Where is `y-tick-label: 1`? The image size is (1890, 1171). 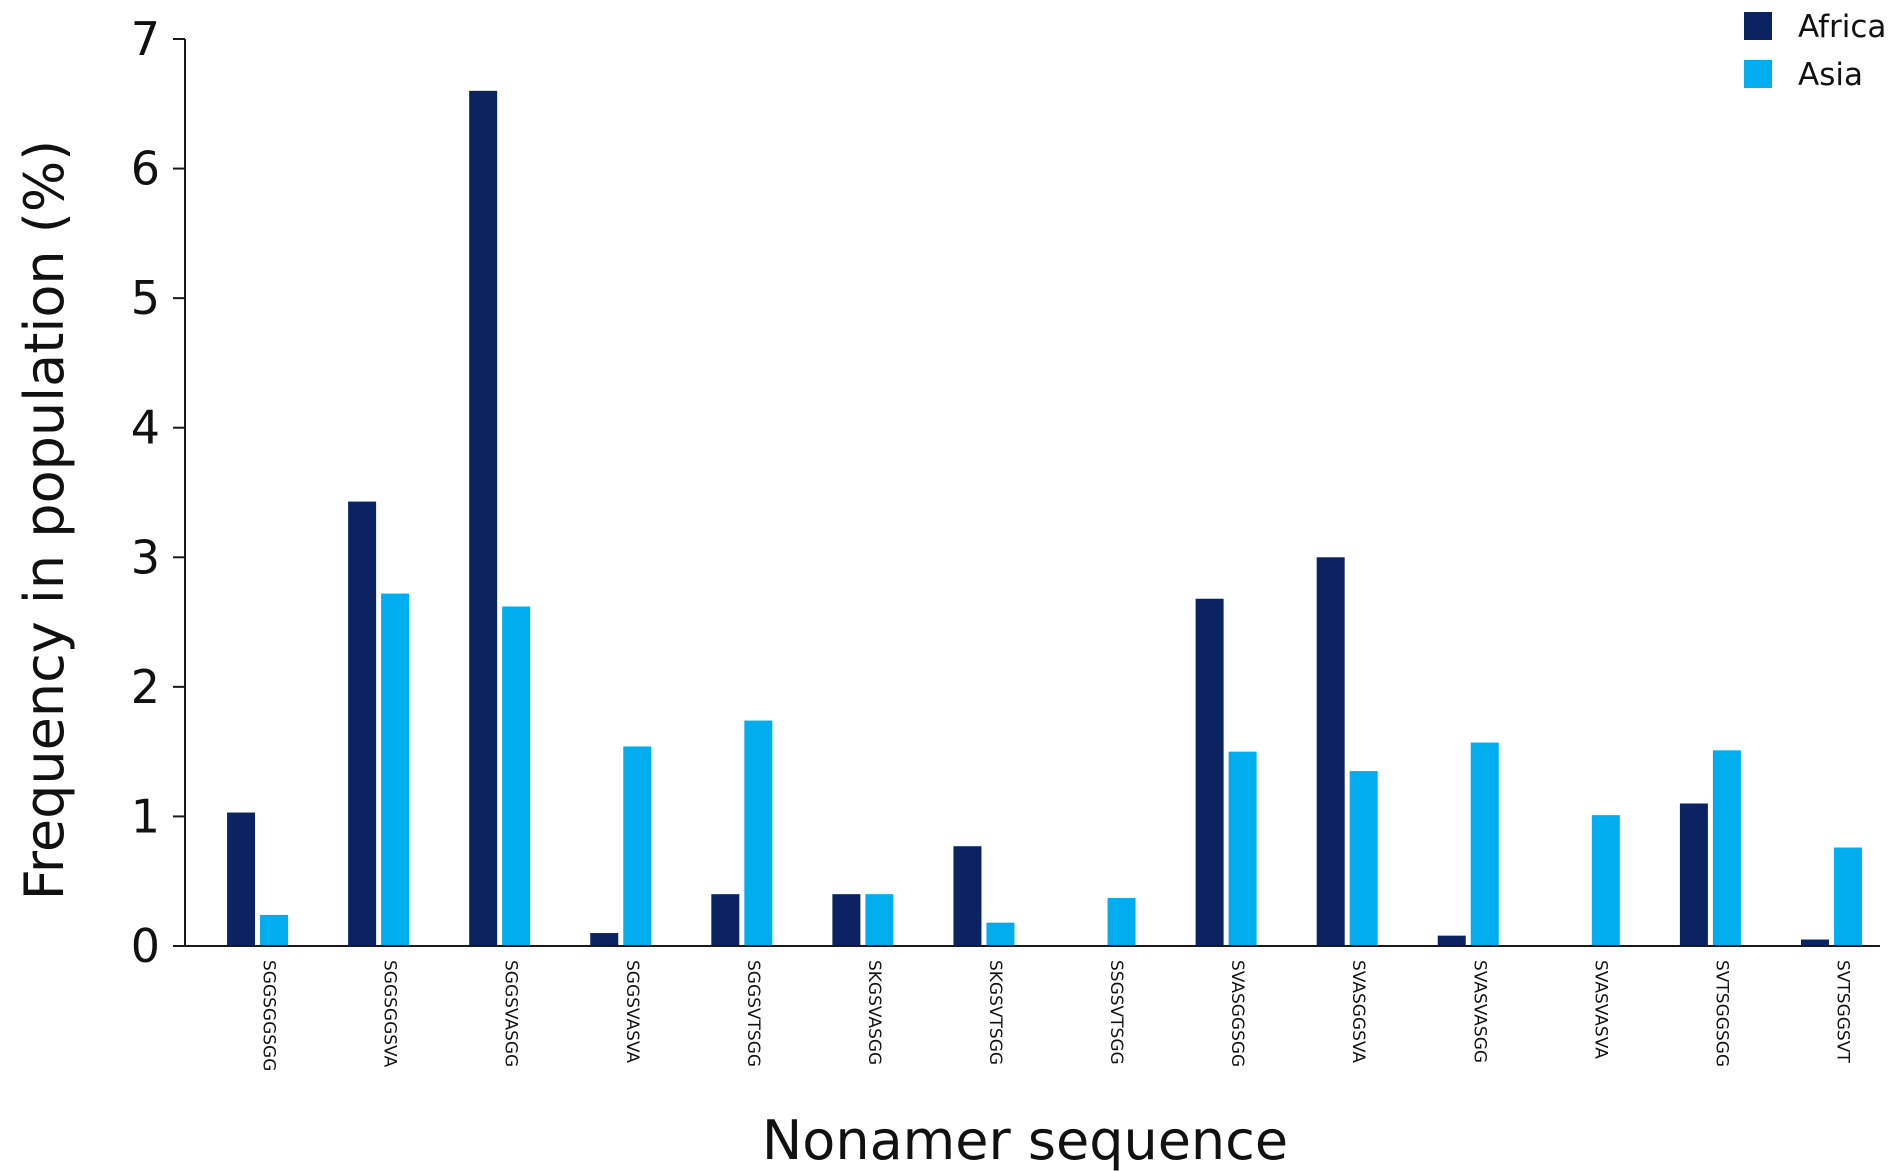 y-tick-label: 1 is located at coordinates (145, 816).